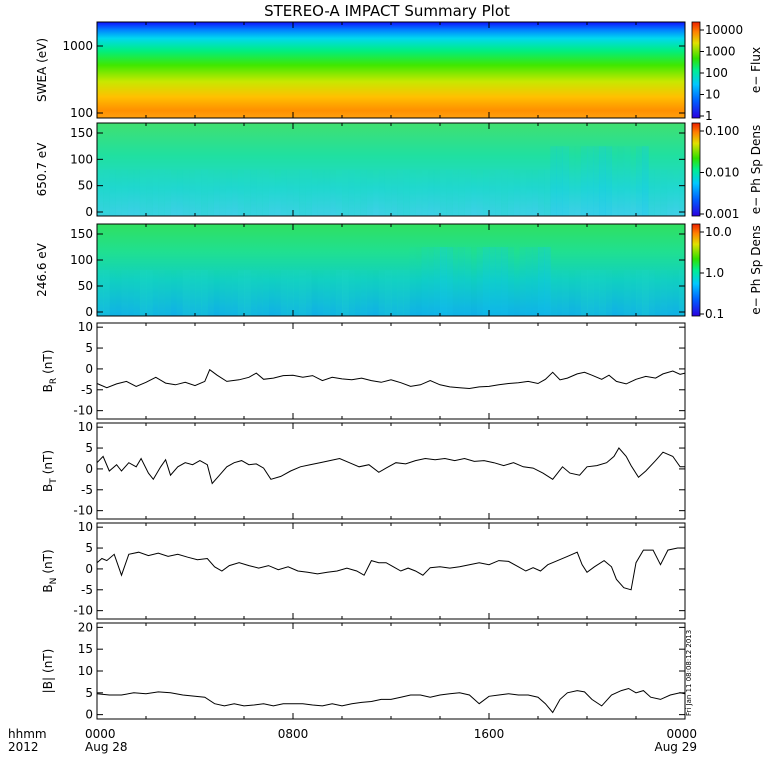 The width and height of the screenshot is (780, 780). What do you see at coordinates (756, 169) in the screenshot?
I see `pad650-colorbar-label: e− Ph Sp Dens` at bounding box center [756, 169].